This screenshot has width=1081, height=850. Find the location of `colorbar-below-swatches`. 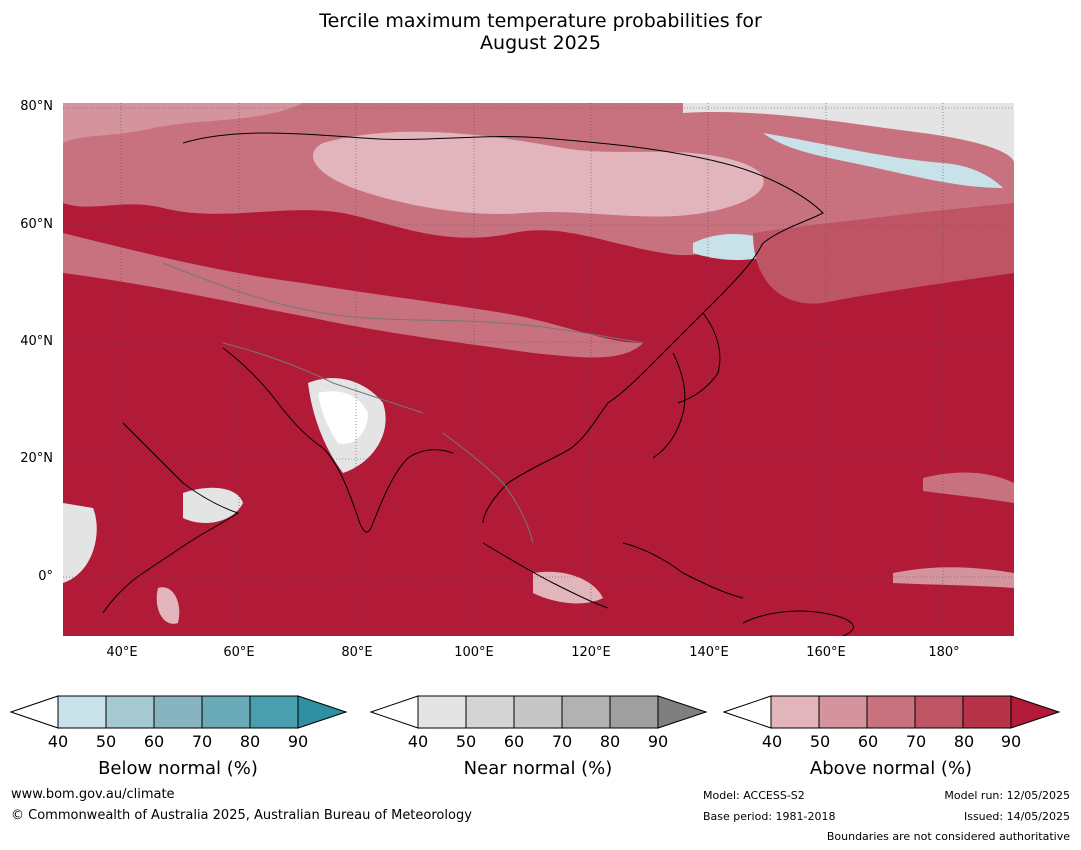

colorbar-below-swatches is located at coordinates (178, 712).